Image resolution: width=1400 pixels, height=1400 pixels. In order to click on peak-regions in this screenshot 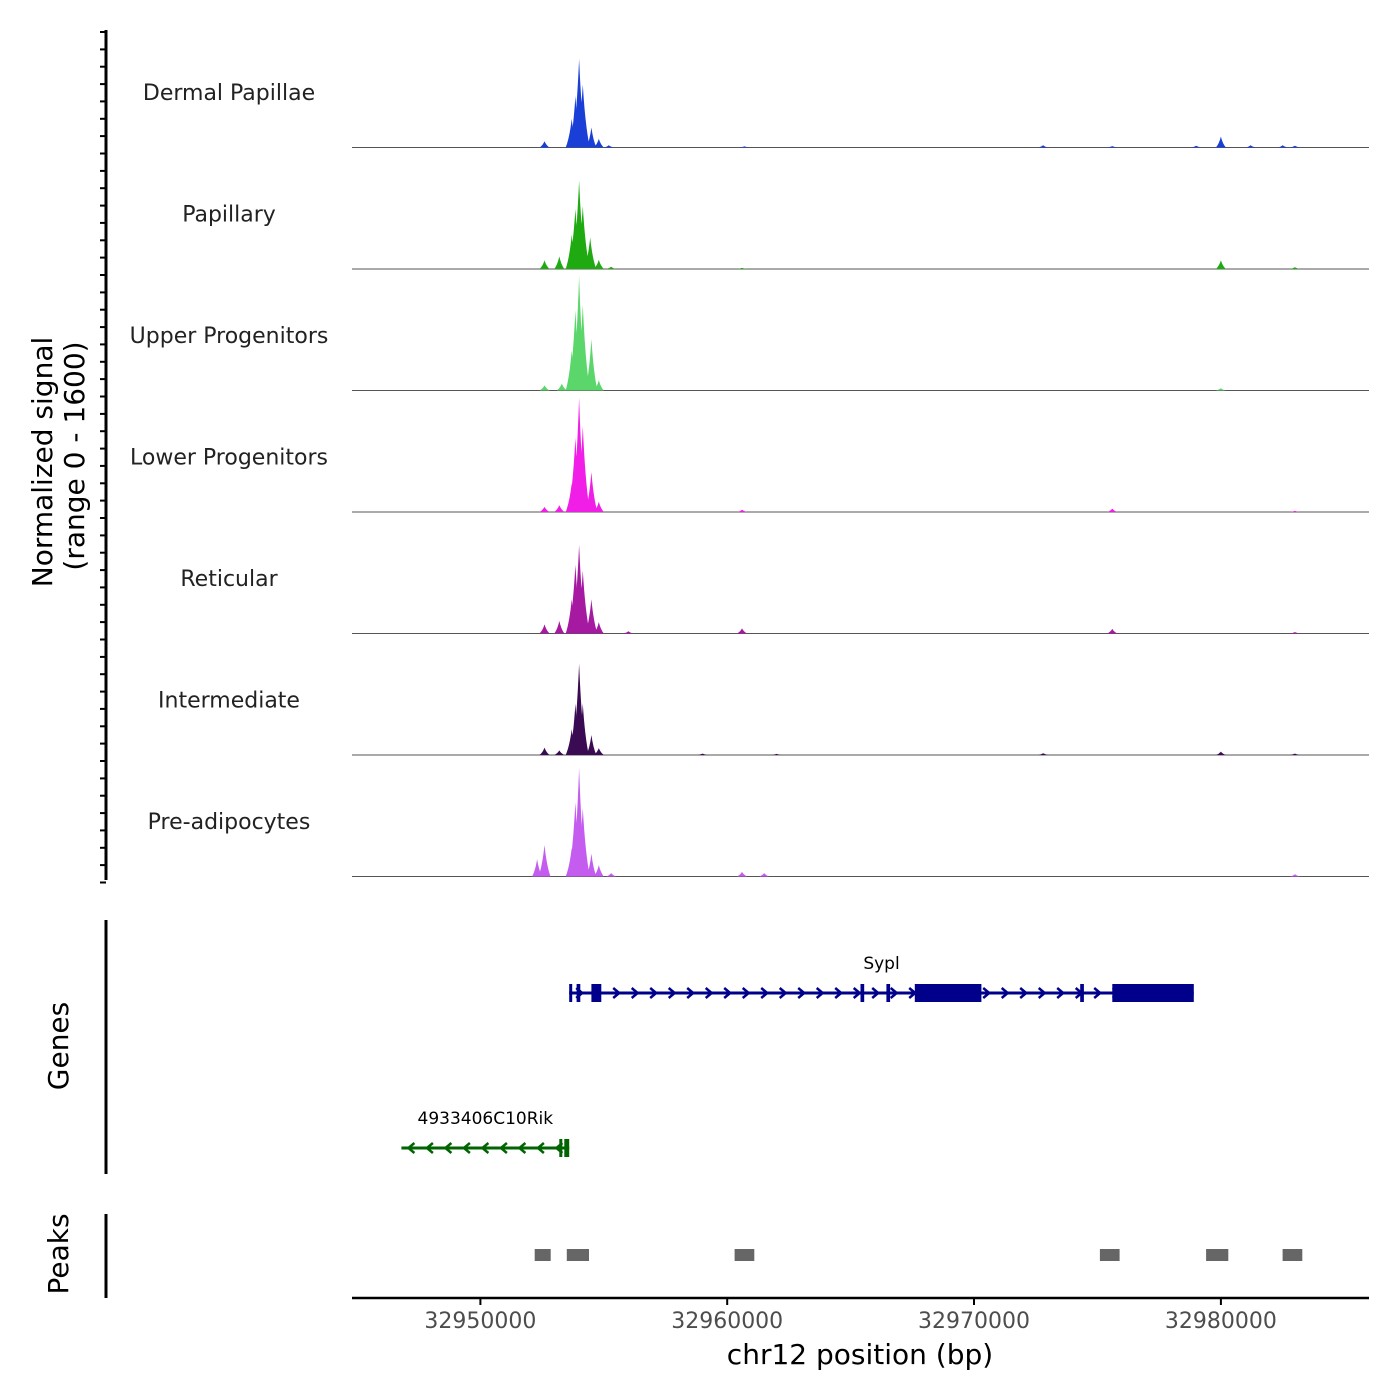, I will do `click(918, 1255)`.